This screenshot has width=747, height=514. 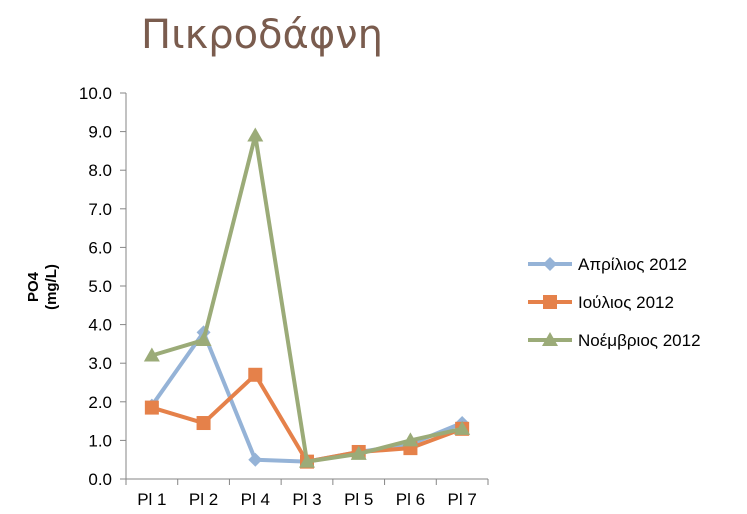 What do you see at coordinates (95, 93) in the screenshot?
I see `y-tick-label: 10.0` at bounding box center [95, 93].